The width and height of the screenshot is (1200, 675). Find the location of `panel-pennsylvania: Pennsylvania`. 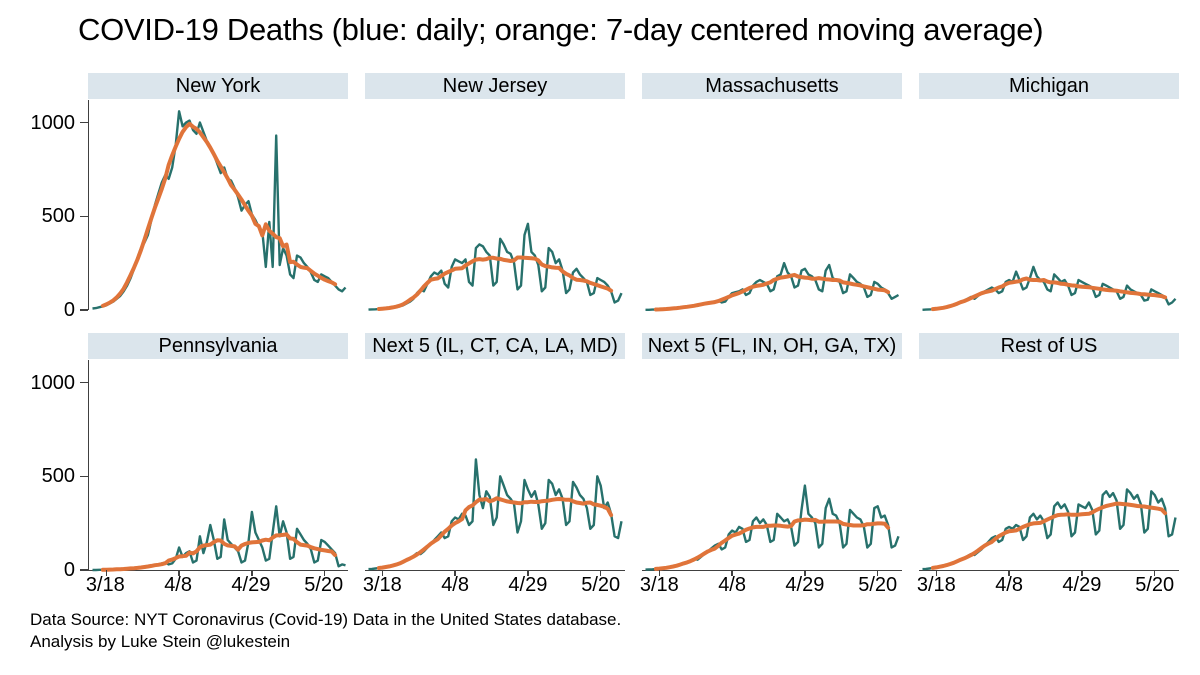

panel-pennsylvania: Pennsylvania is located at coordinates (214, 454).